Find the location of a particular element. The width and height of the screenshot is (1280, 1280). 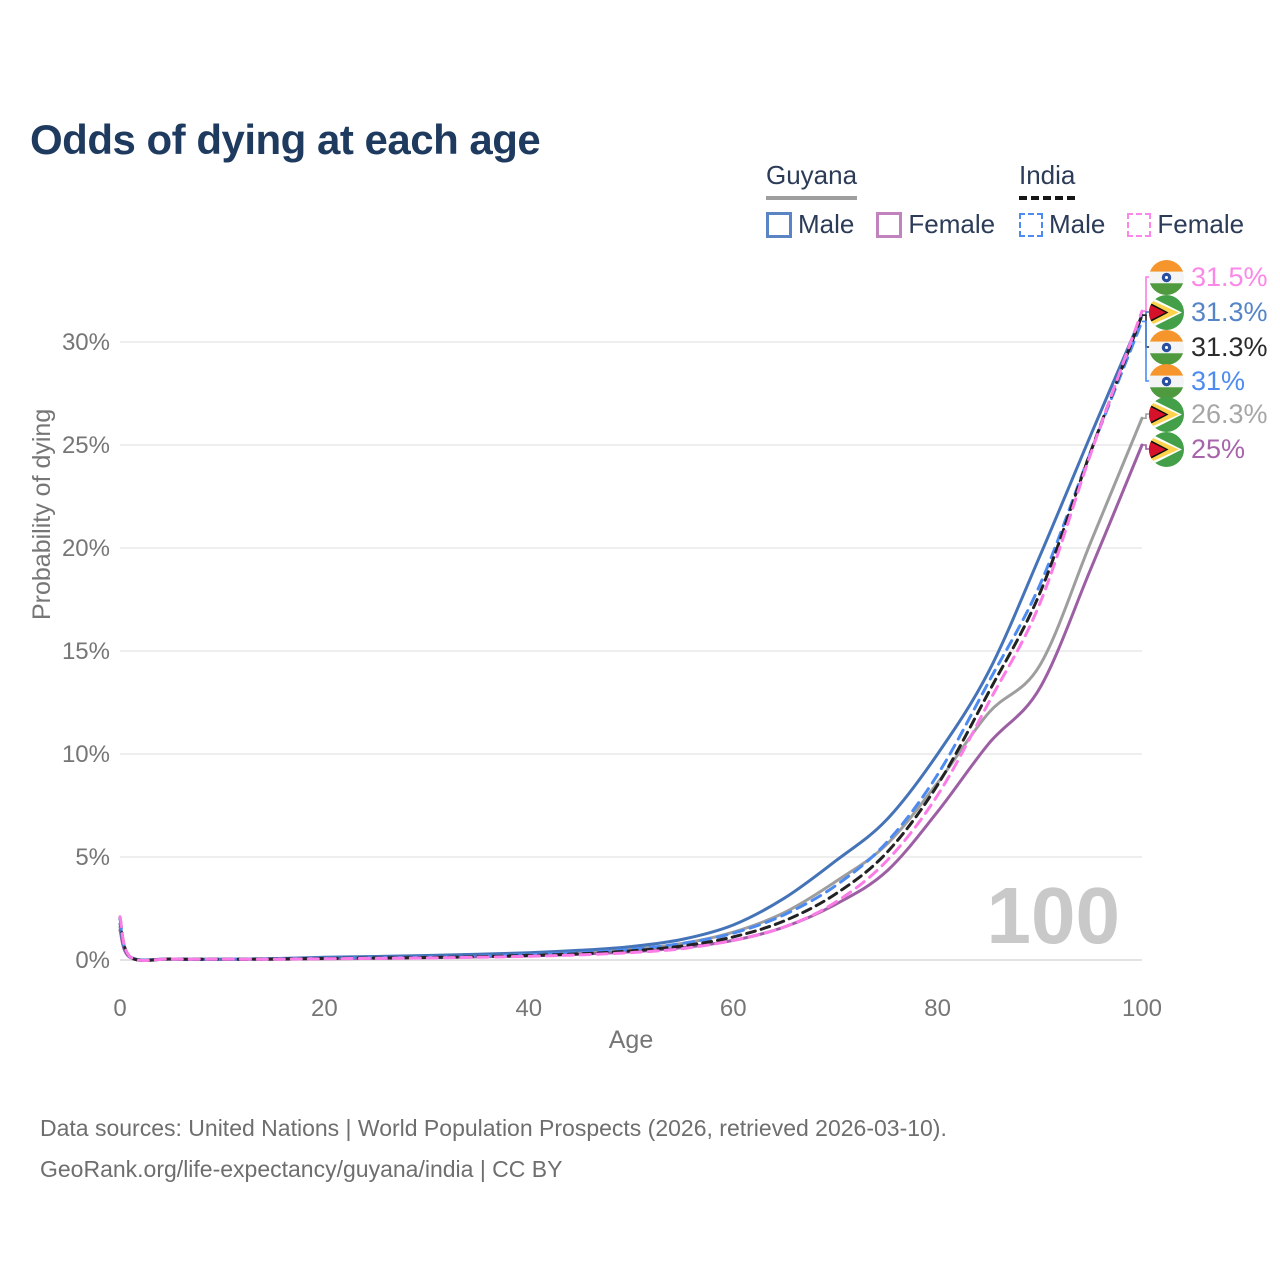

label-connector-india-female is located at coordinates (1146, 294).